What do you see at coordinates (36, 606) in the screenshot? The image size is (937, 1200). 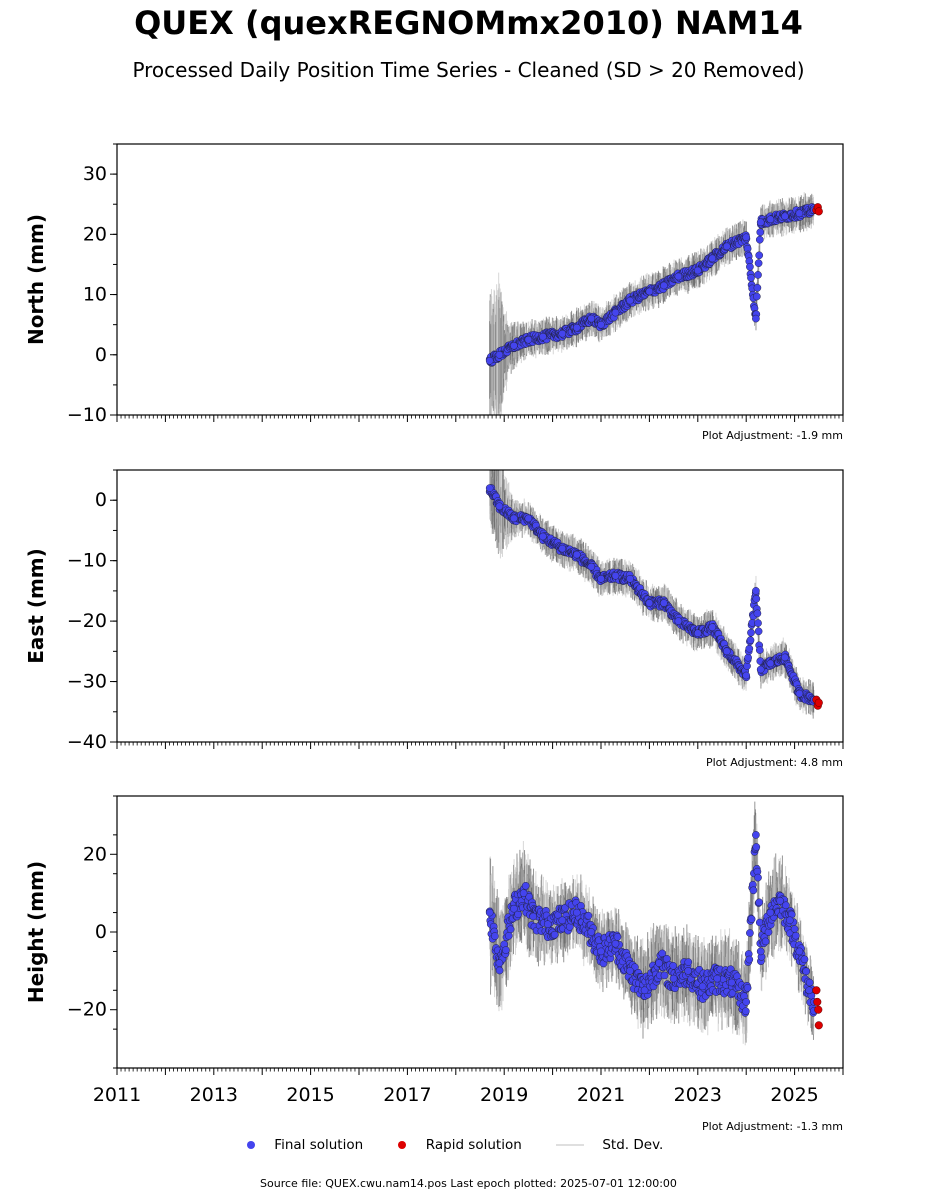 I see `y-axis-label: East (mm)` at bounding box center [36, 606].